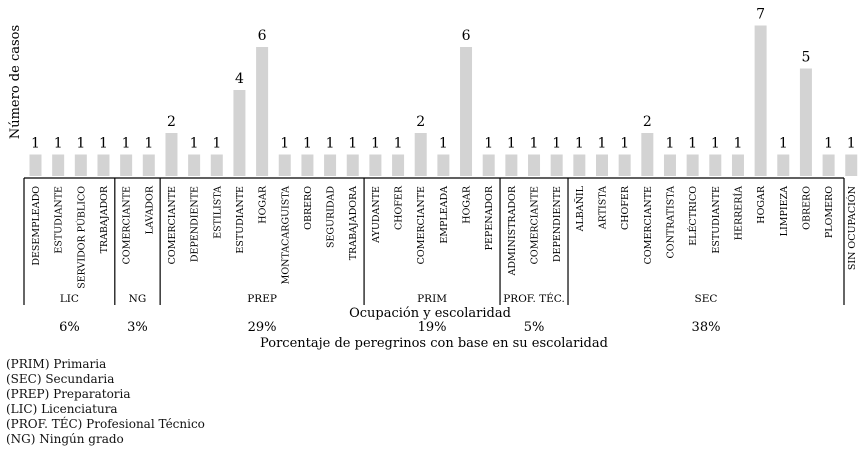 This screenshot has width=859, height=452. Describe the element at coordinates (489, 217) in the screenshot. I see `category-label: PEPENADOR` at that location.